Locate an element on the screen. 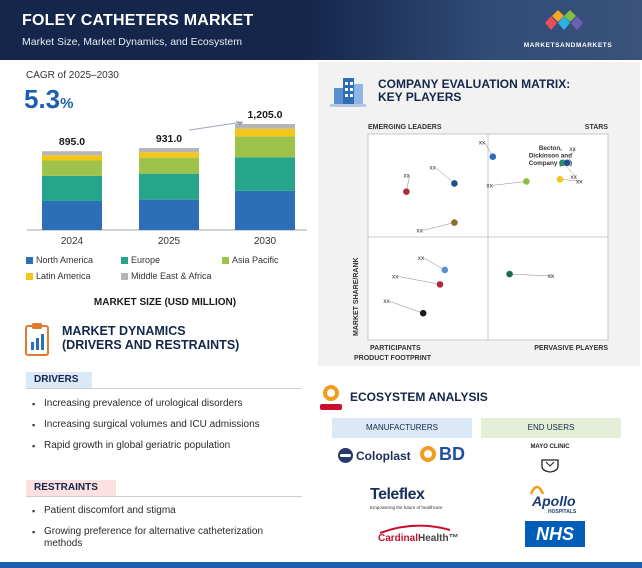 This screenshot has height=568, width=642. cardinal-health-logo: CardinalHealth™ is located at coordinates (418, 538).